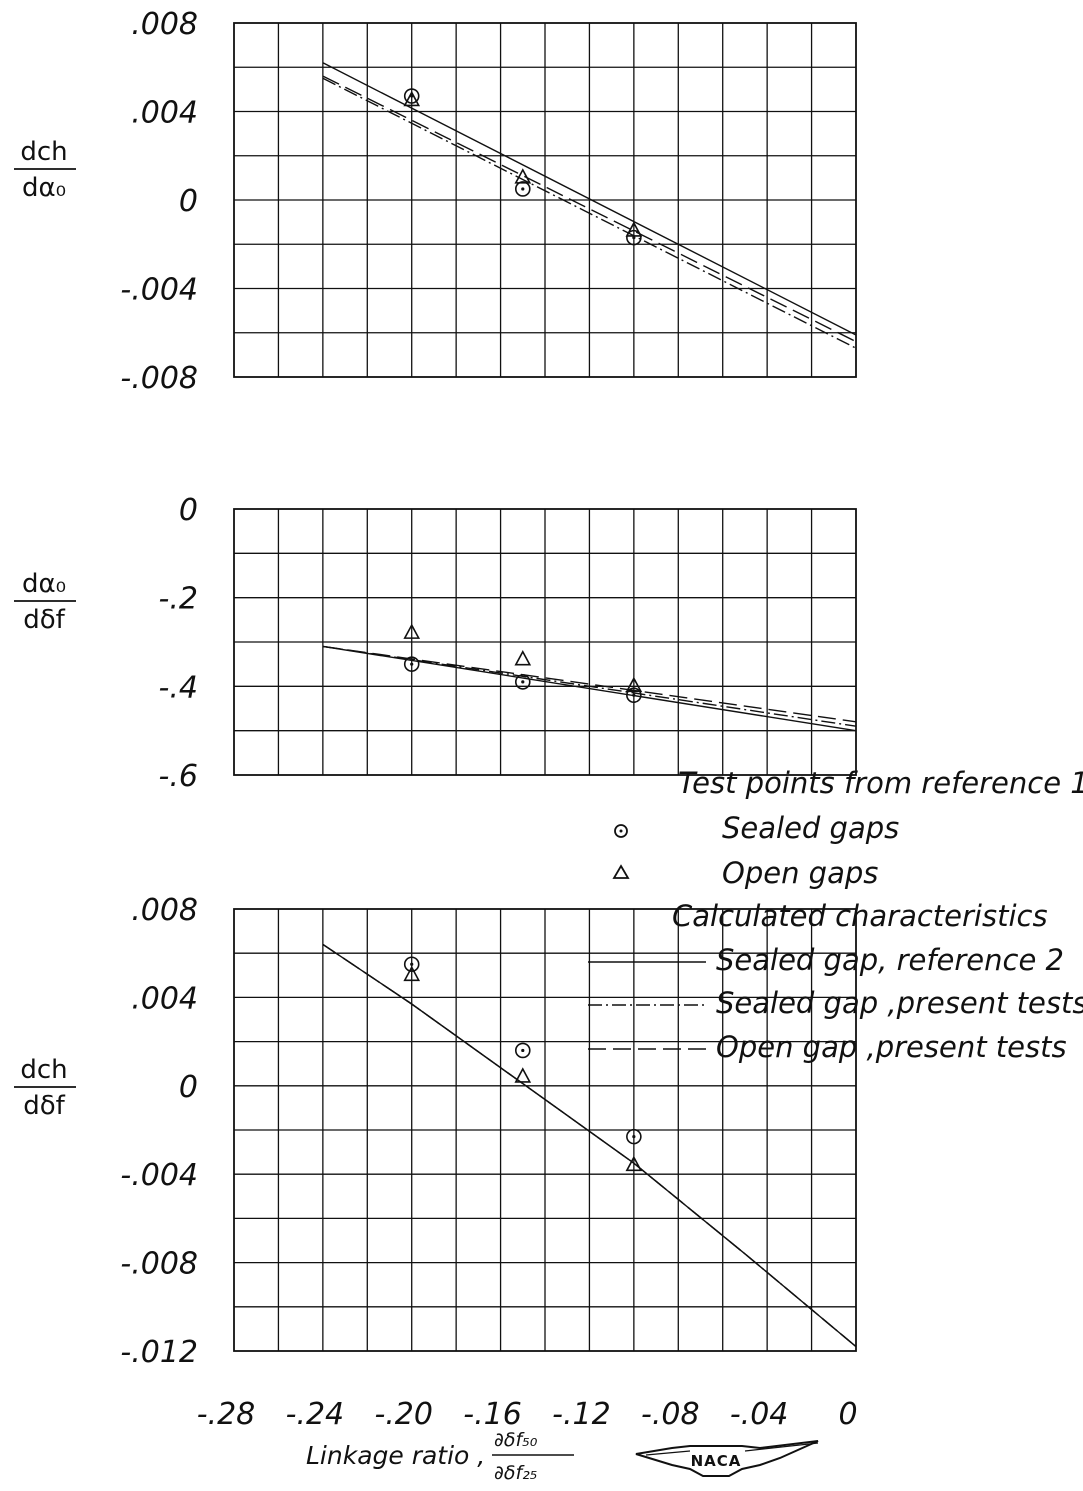  Describe the element at coordinates (492, 1414) in the screenshot. I see `x-tick-label: -.16` at that location.